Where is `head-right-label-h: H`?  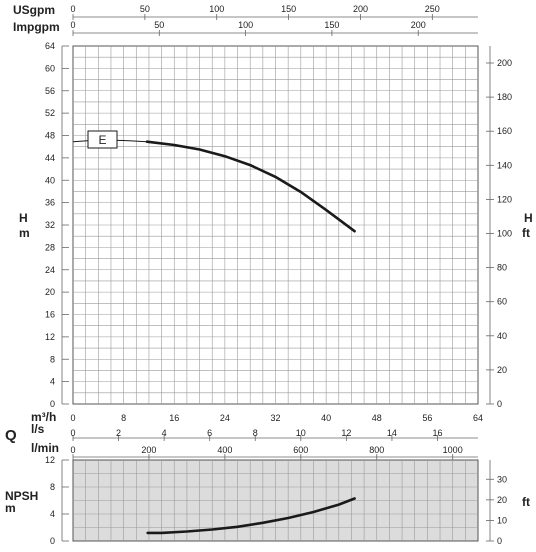 head-right-label-h: H is located at coordinates (528, 218).